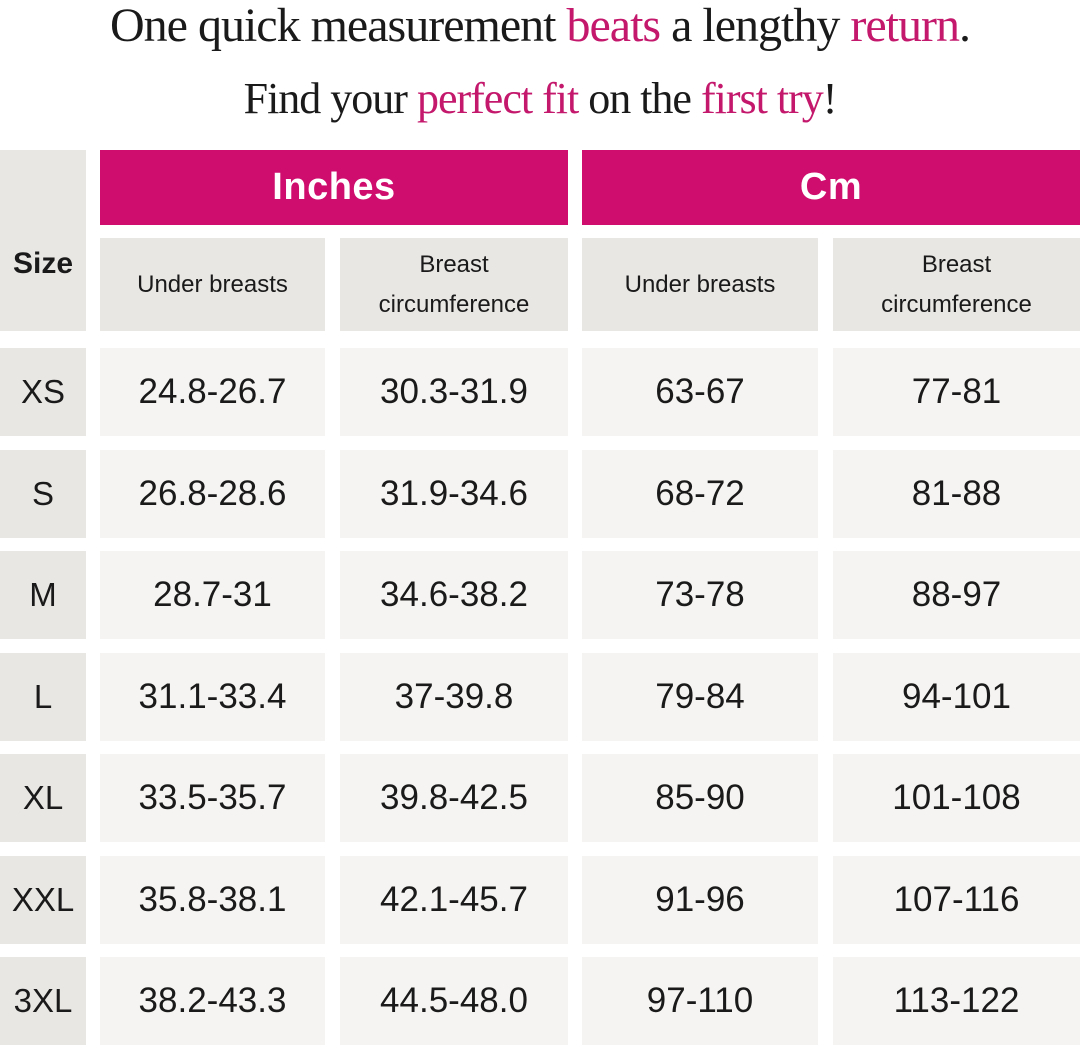 The width and height of the screenshot is (1080, 1045). What do you see at coordinates (956, 798) in the screenshot?
I see `table-cell: 101-108` at bounding box center [956, 798].